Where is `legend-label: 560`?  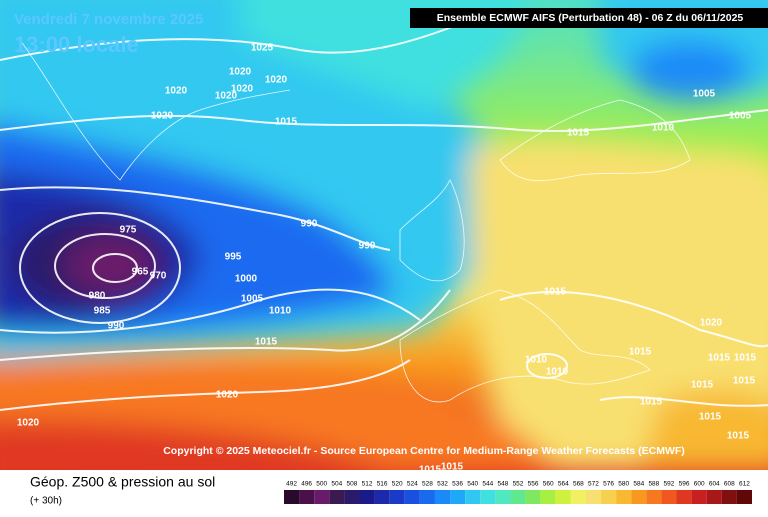
legend-label: 560 is located at coordinates (548, 484).